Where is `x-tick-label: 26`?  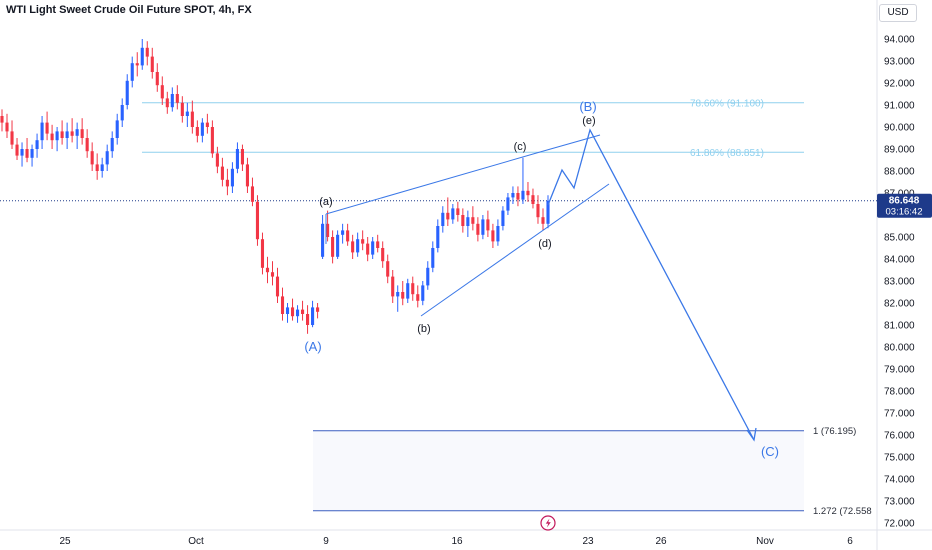
x-tick-label: 26 is located at coordinates (661, 541).